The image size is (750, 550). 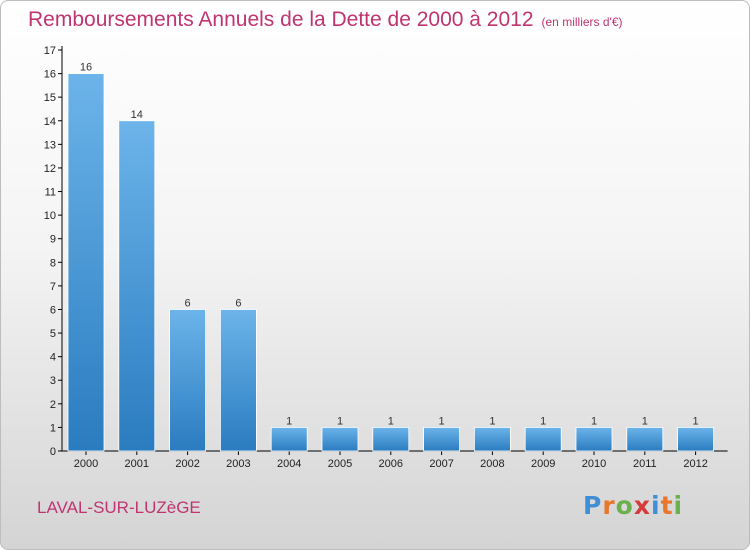 I want to click on bar-2002, so click(x=188, y=380).